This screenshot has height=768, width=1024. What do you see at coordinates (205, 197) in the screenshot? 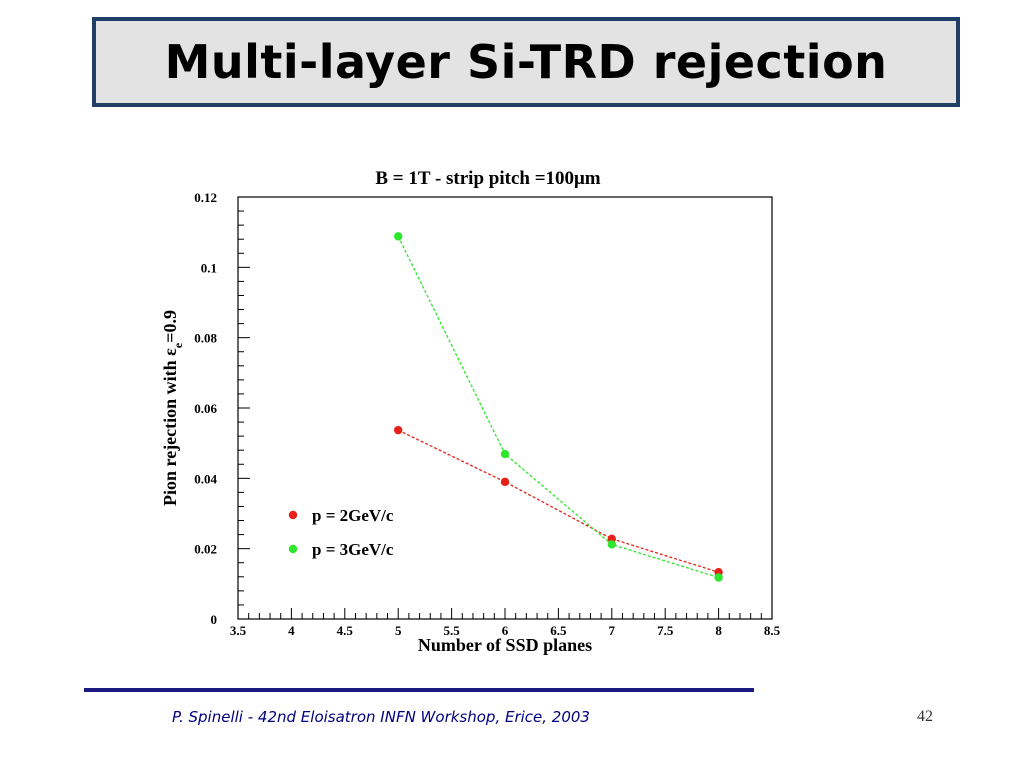
I see `y-tick-label: 0.12` at bounding box center [205, 197].